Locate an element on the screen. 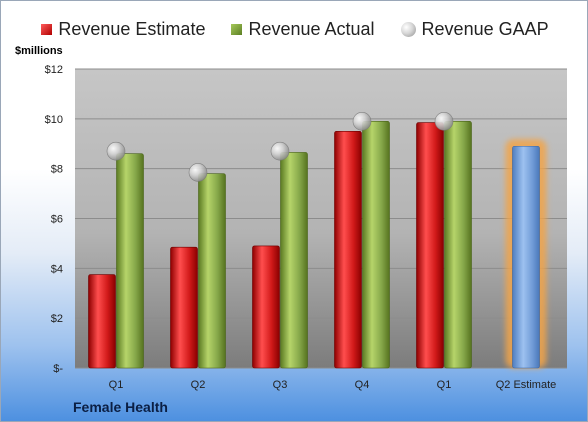 The height and width of the screenshot is (422, 588). legend-item-gaap: Revenue GAAP is located at coordinates (474, 29).